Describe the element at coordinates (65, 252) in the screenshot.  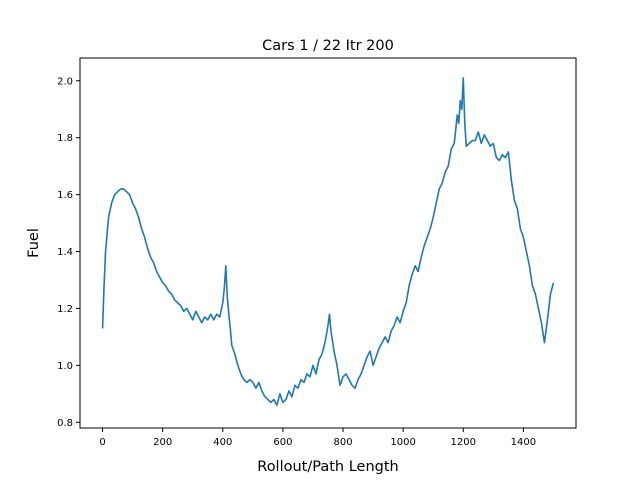
I see `y-tick-label: 1.4` at that location.